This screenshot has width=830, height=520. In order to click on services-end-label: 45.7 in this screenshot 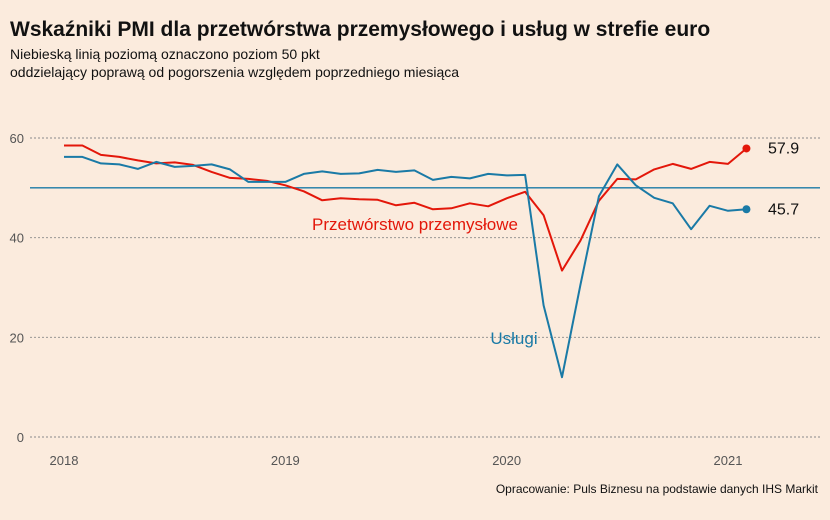, I will do `click(783, 209)`.